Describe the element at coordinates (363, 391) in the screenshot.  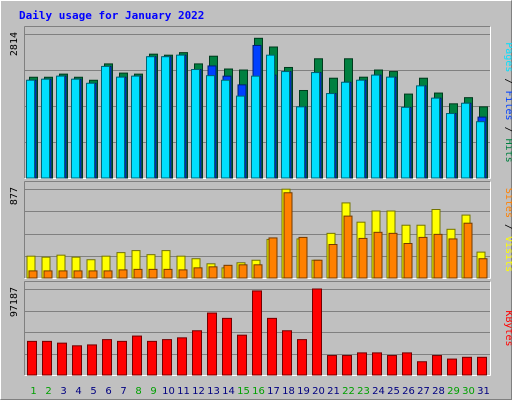
I see `x-tick-label-23: 23` at that location.